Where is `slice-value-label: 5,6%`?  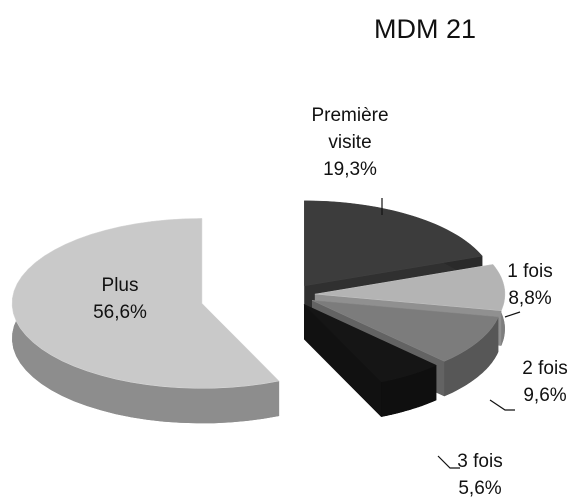 slice-value-label: 5,6% is located at coordinates (480, 488).